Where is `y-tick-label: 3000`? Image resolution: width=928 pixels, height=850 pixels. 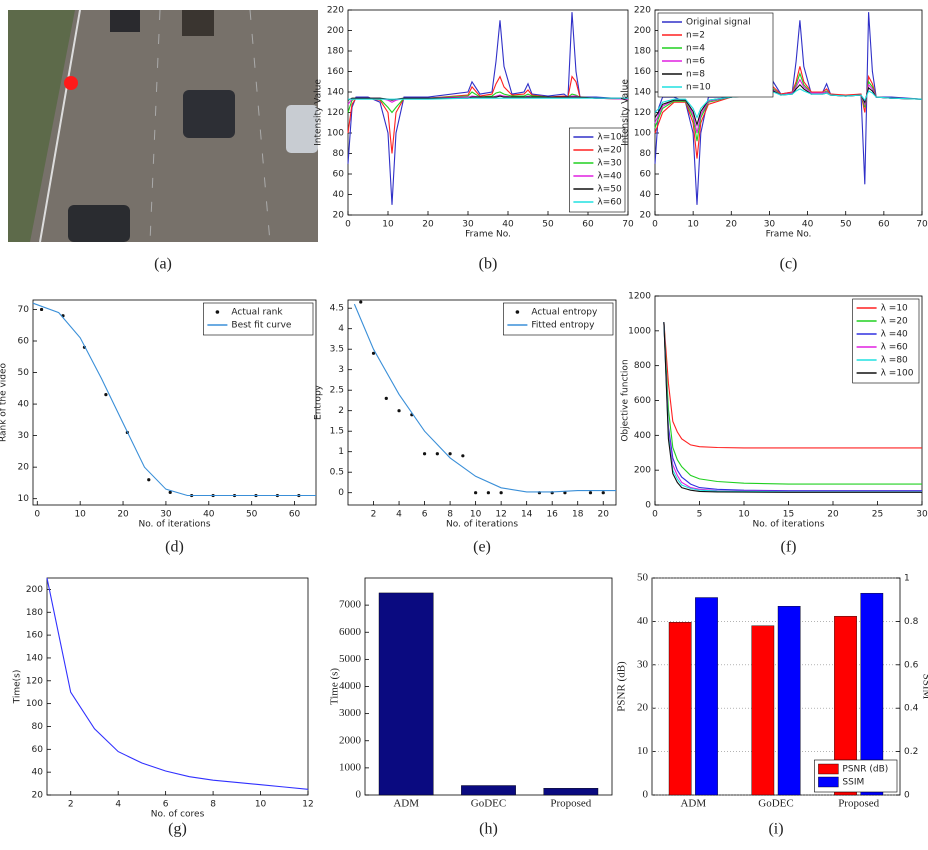 y-tick-label: 3000 is located at coordinates (350, 713).